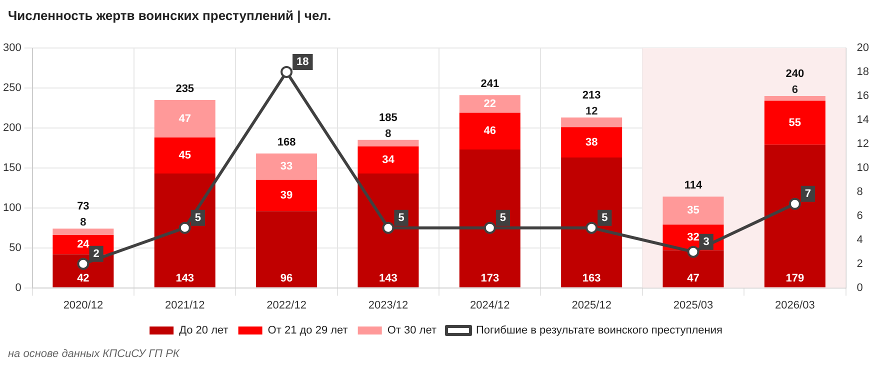 The width and height of the screenshot is (872, 372). Describe the element at coordinates (286, 278) in the screenshot. I see `data-label: 96` at that location.